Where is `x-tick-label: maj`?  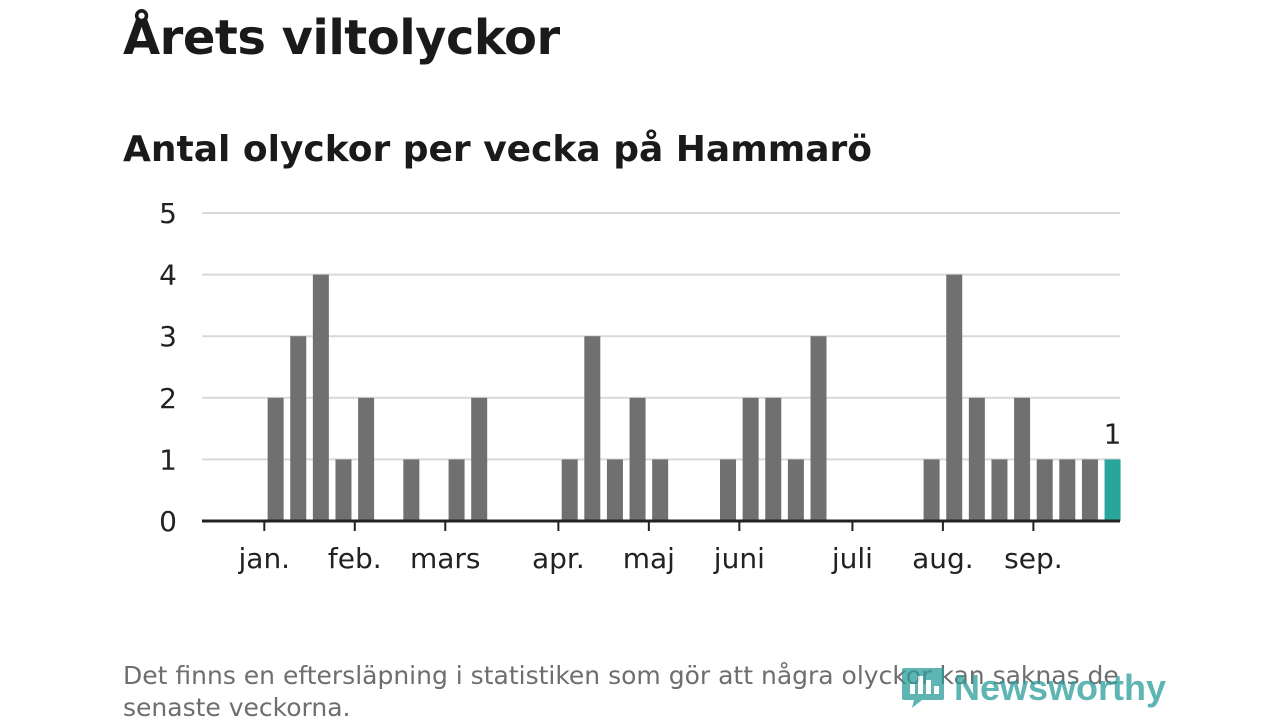
x-tick-label: maj is located at coordinates (649, 558).